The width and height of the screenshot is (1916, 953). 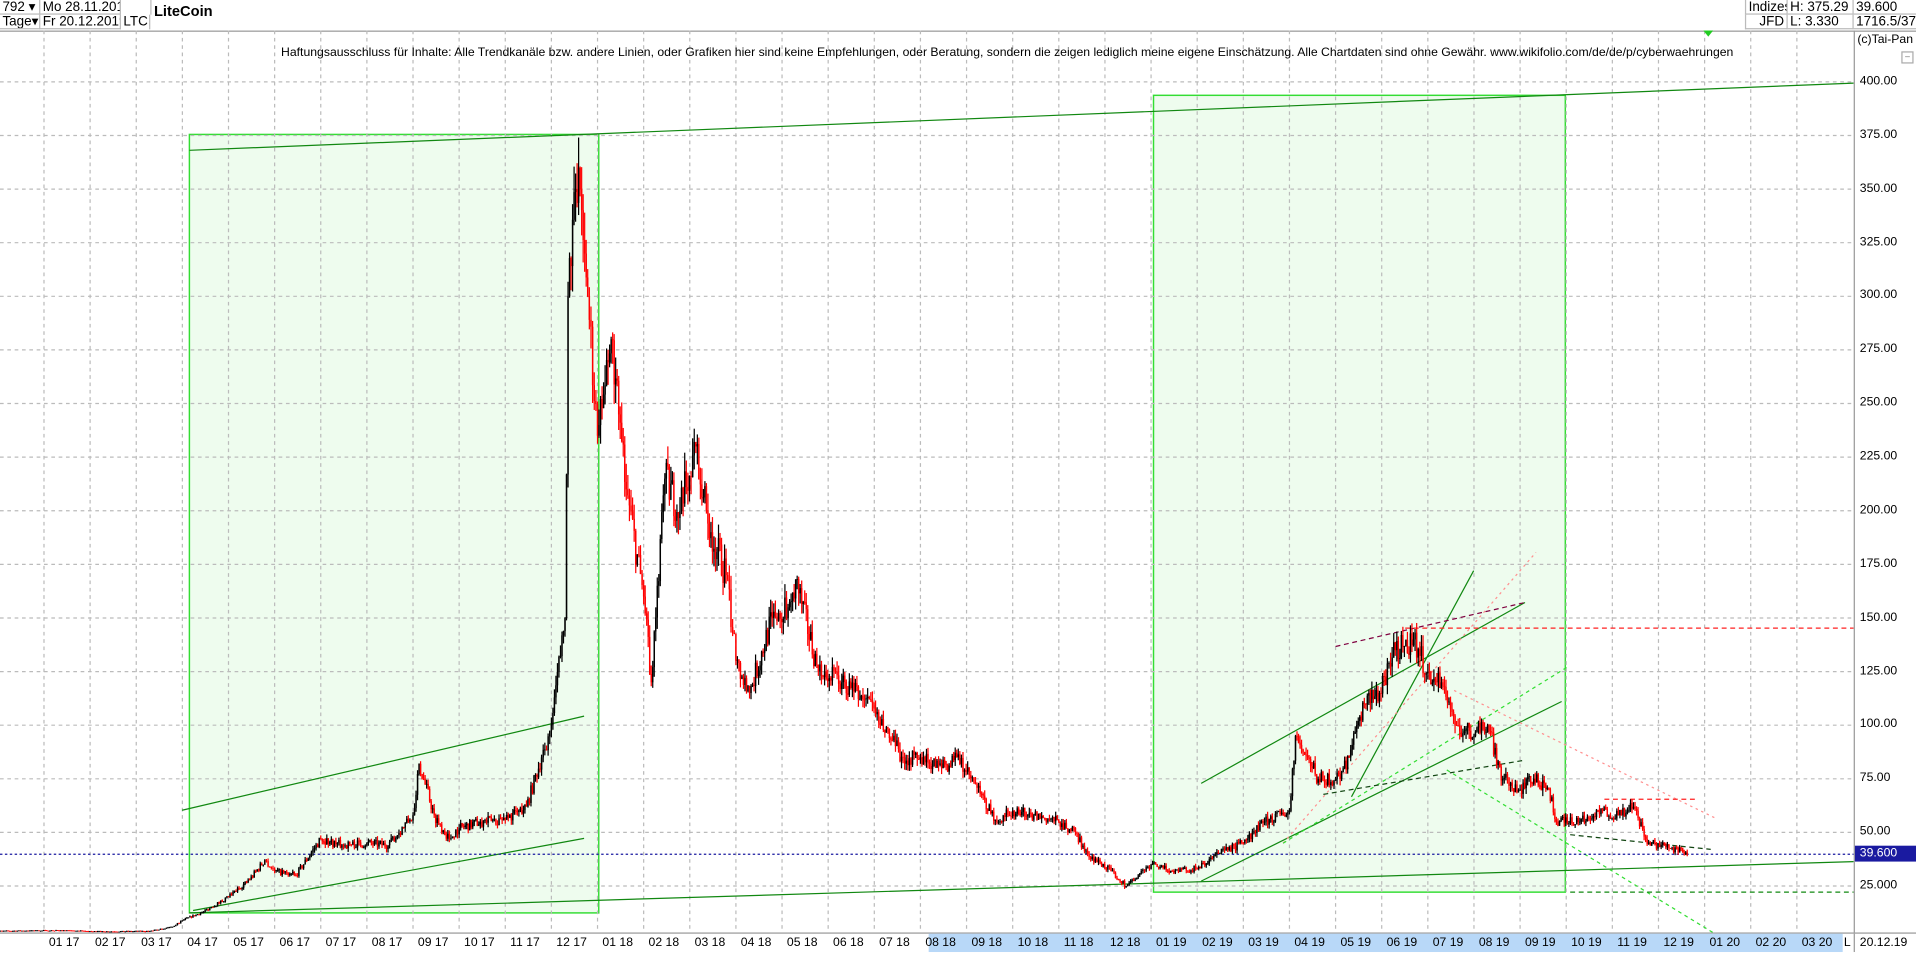 What do you see at coordinates (1907, 57) in the screenshot?
I see `collapse-icon: −` at bounding box center [1907, 57].